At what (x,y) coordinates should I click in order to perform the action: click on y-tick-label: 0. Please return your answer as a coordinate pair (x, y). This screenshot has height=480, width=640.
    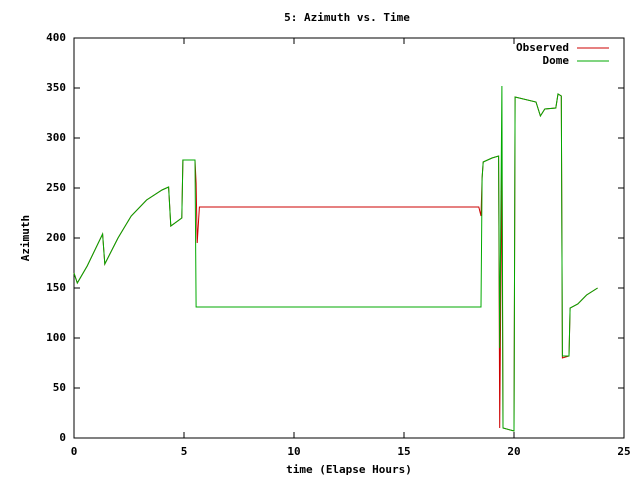
    Looking at the image, I should click on (62, 437).